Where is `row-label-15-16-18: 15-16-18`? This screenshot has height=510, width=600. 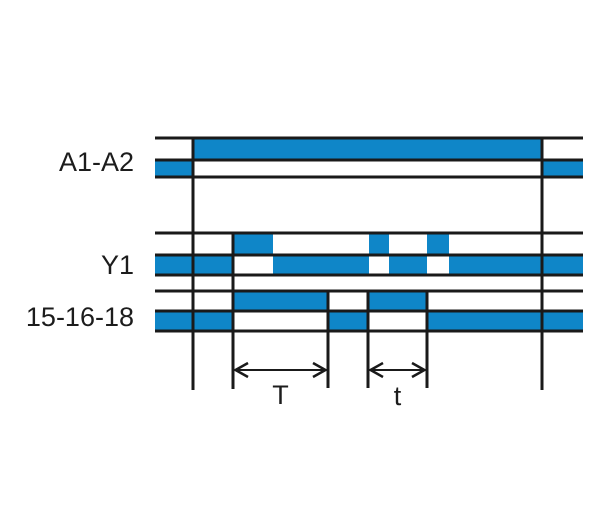
row-label-15-16-18: 15-16-18 is located at coordinates (79, 317).